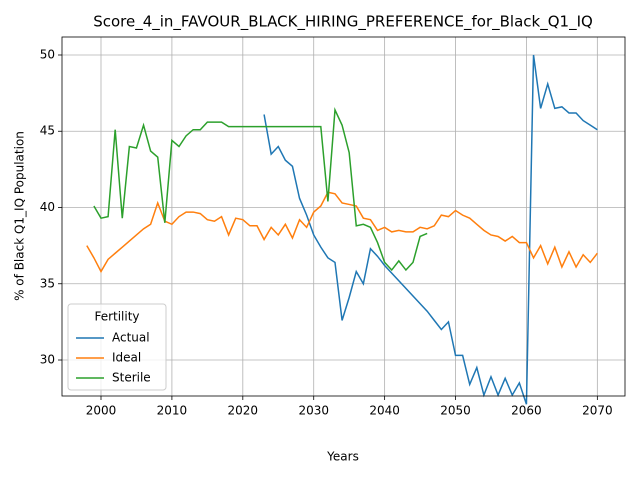 The image size is (640, 480). I want to click on y-tick-label: 40, so click(47, 207).